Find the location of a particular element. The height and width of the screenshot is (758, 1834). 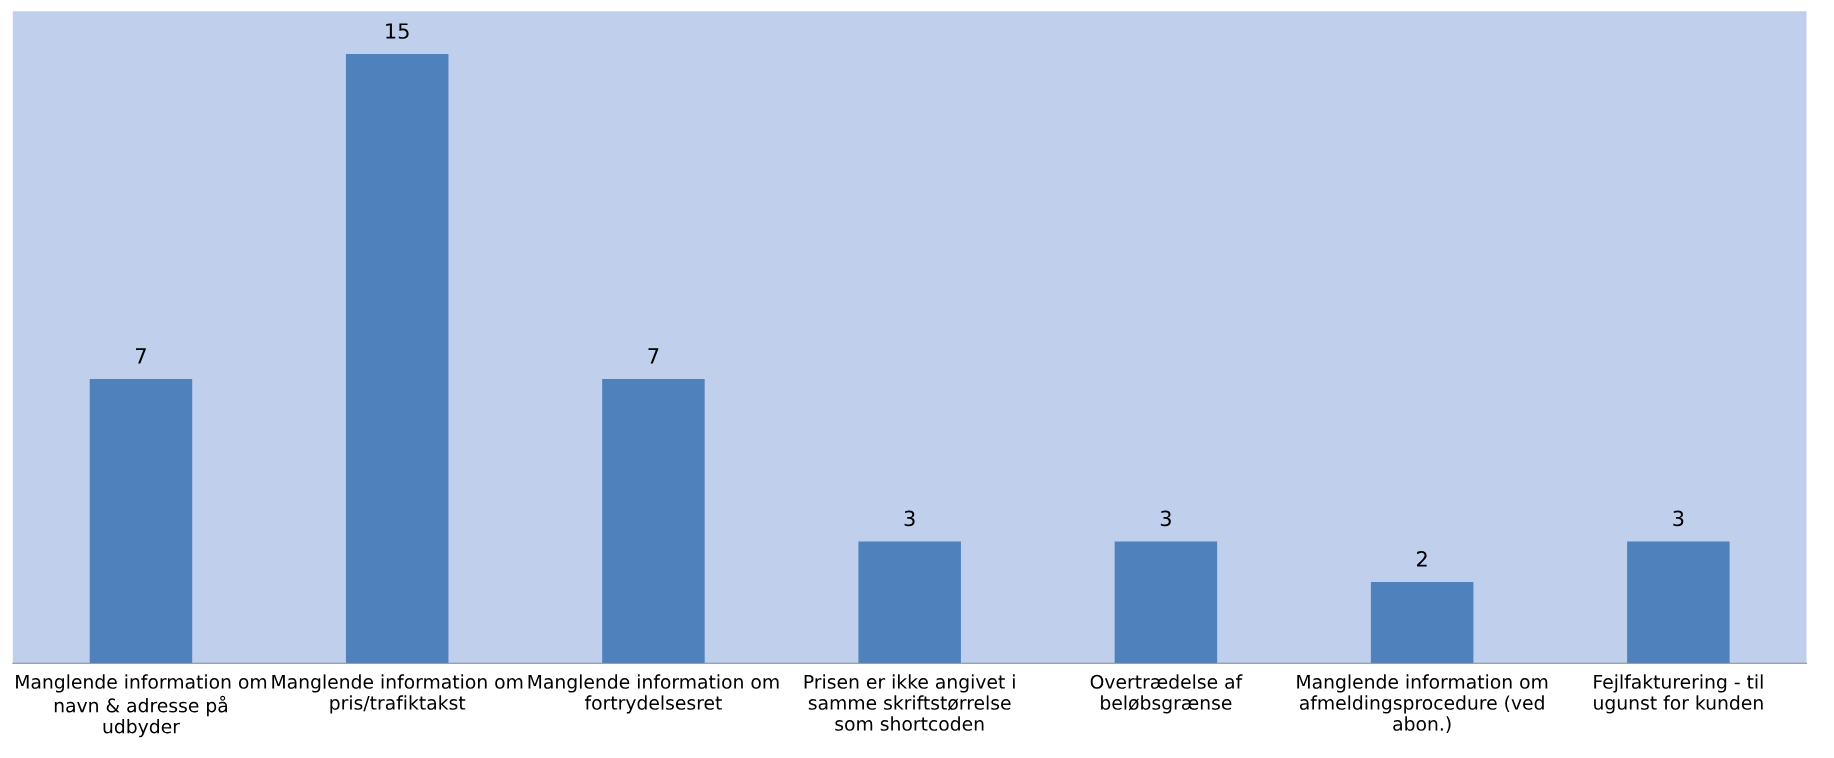

x-tick-label: Manglende information om fortrydelsesret is located at coordinates (653, 694).